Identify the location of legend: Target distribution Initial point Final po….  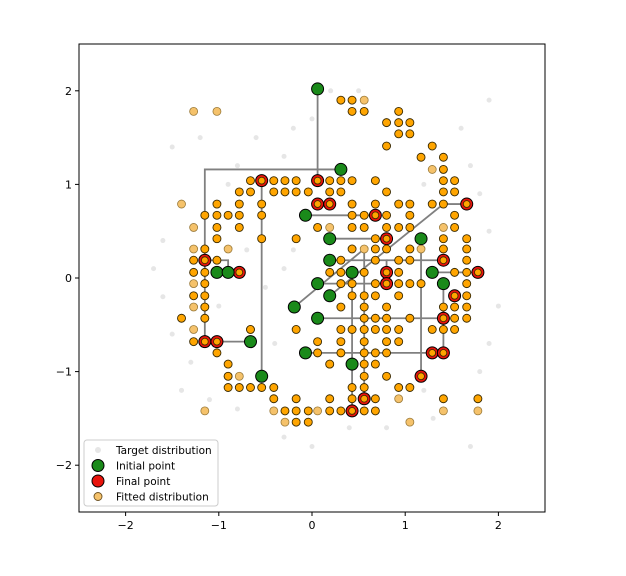
(151, 473).